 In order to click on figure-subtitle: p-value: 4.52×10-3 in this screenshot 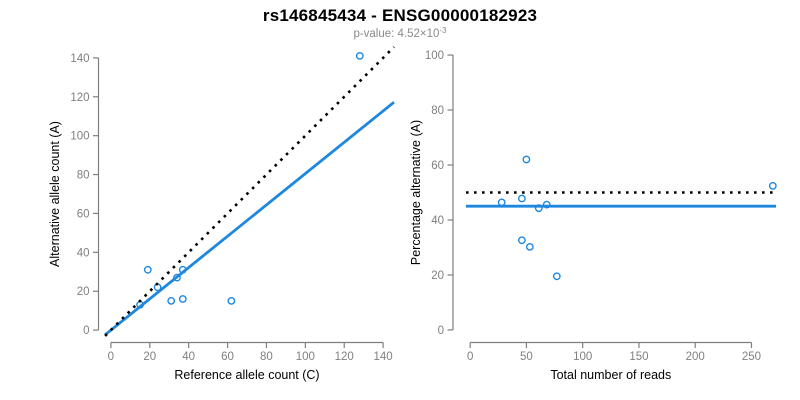, I will do `click(400, 33)`.